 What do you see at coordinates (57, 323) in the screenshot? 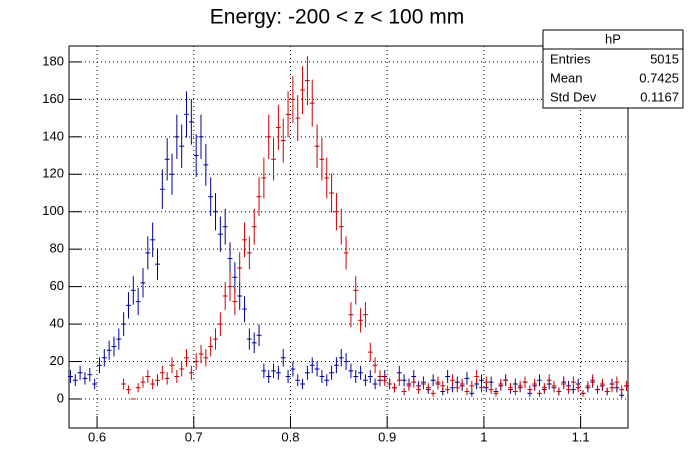
I see `y-tick-label: 40` at bounding box center [57, 323].